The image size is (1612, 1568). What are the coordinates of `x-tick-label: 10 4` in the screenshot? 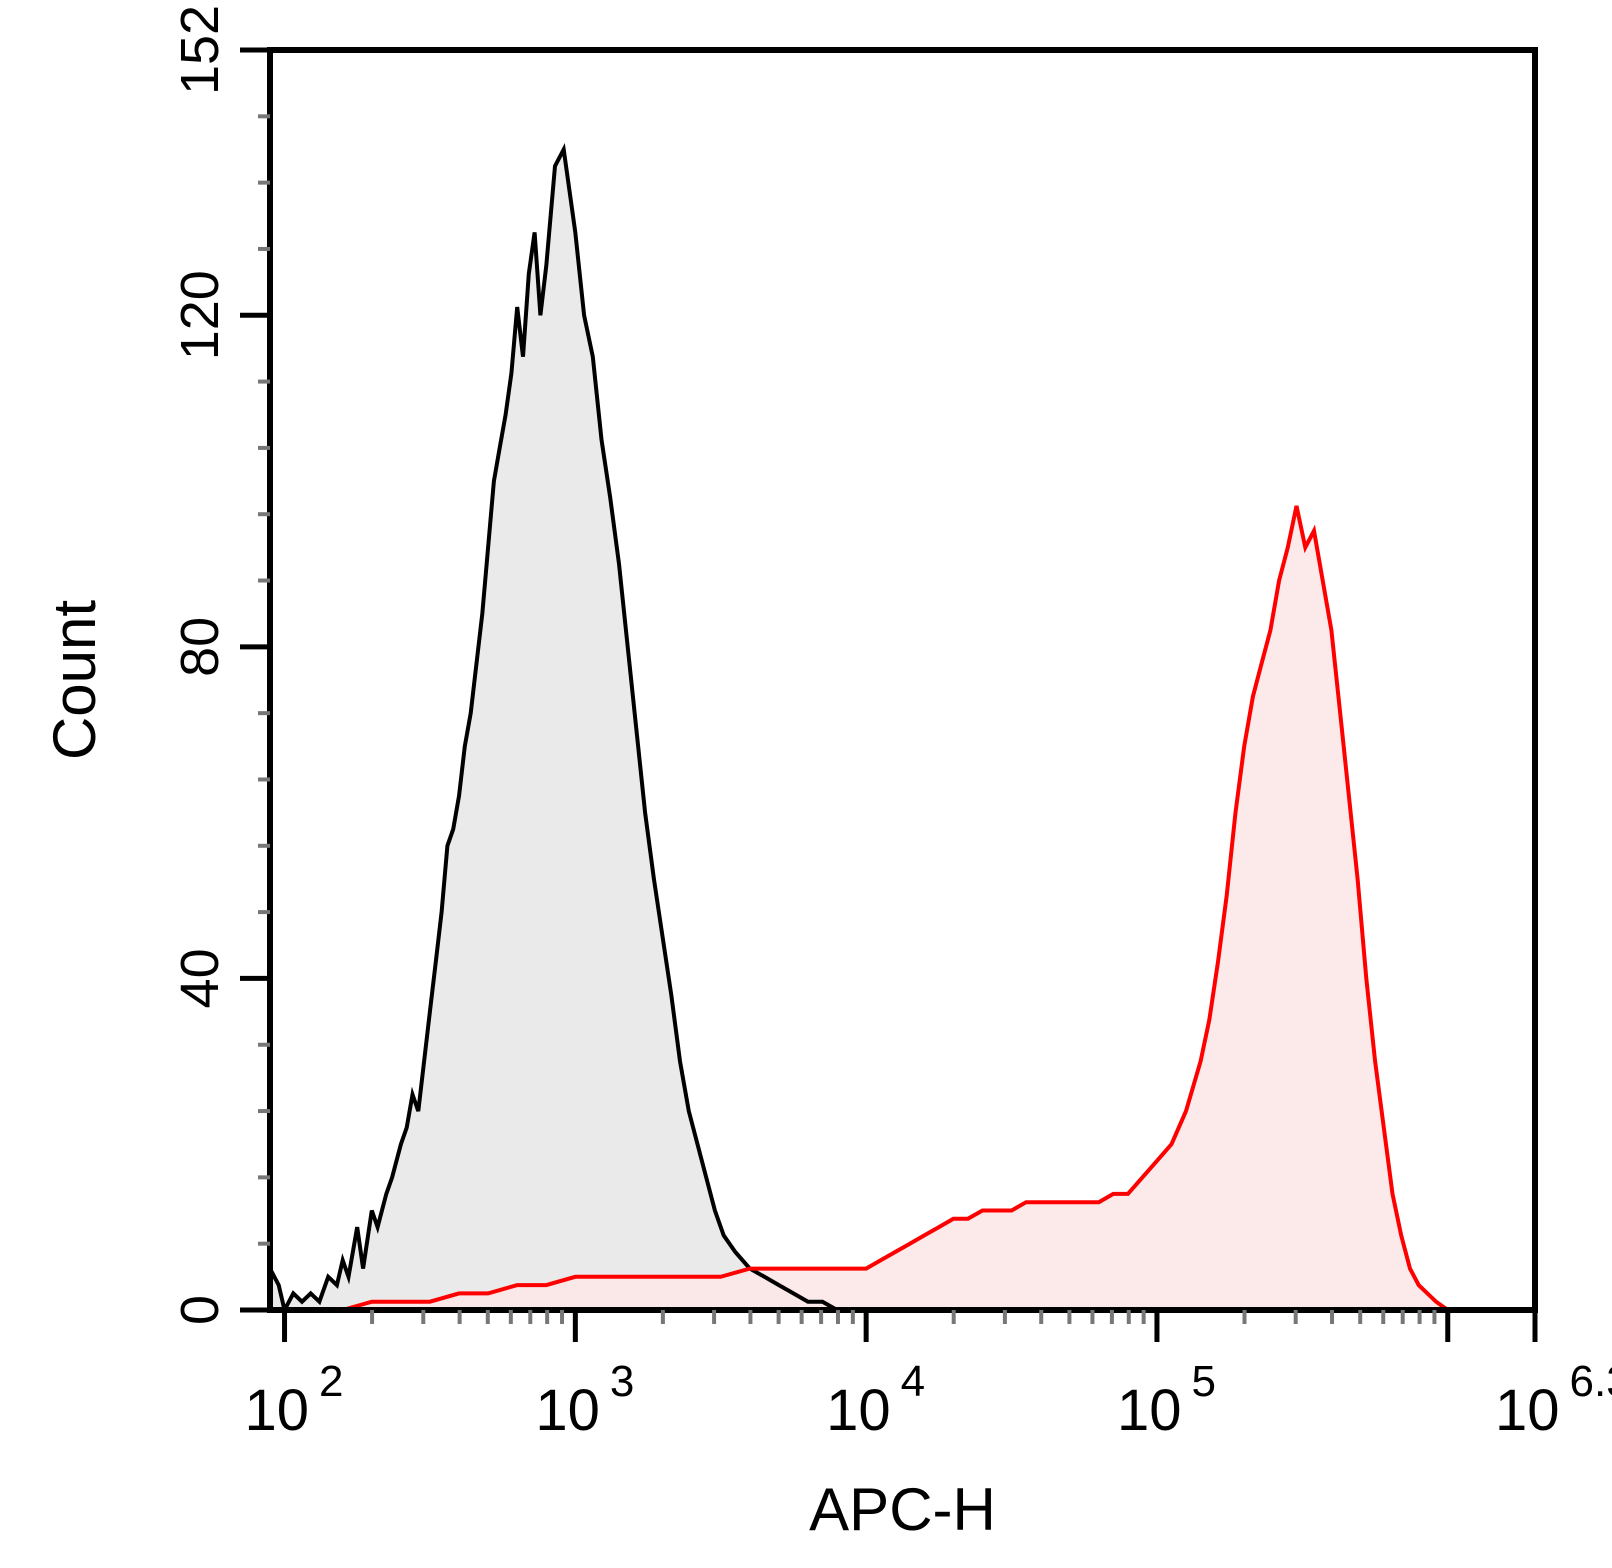 It's located at (875, 1400).